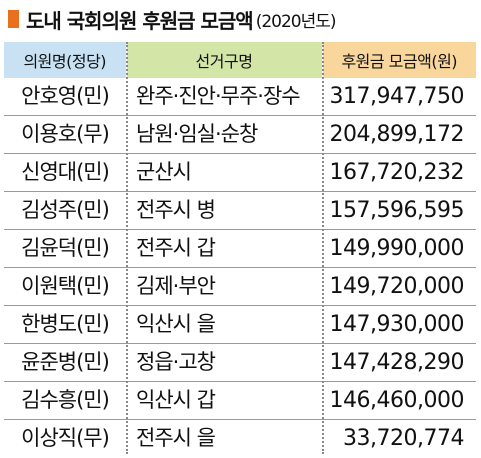 This screenshot has height=458, width=481. I want to click on member-name: 김윤덕(민), so click(65, 248).